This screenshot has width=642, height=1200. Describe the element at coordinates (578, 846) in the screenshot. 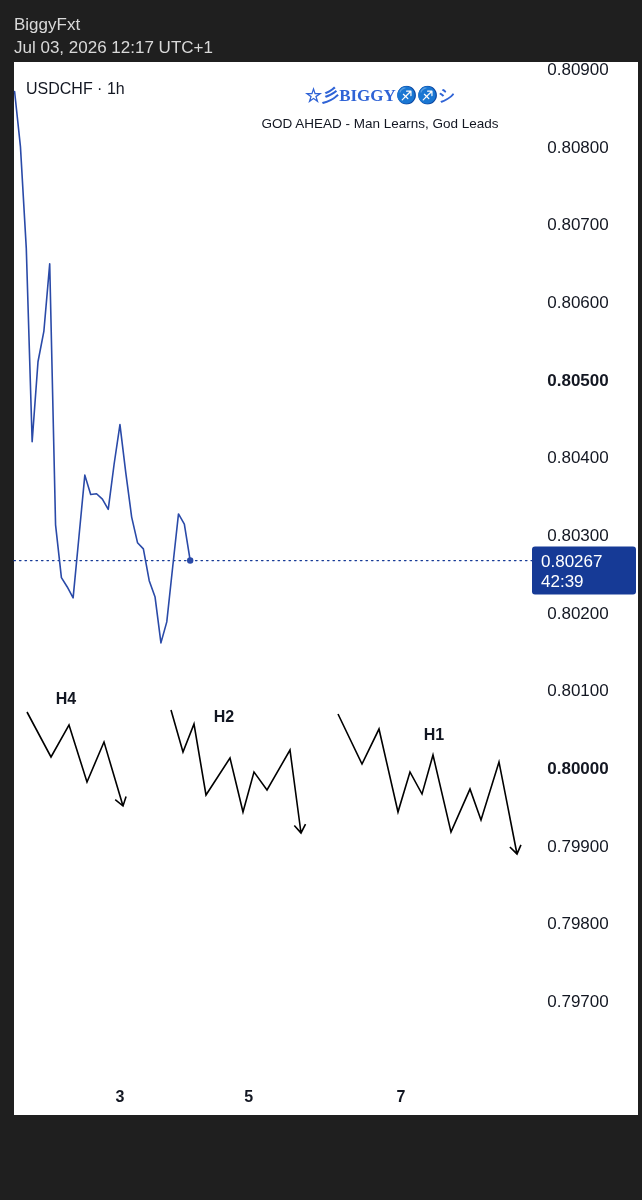

I see `y-tick-label: 0.79900` at that location.